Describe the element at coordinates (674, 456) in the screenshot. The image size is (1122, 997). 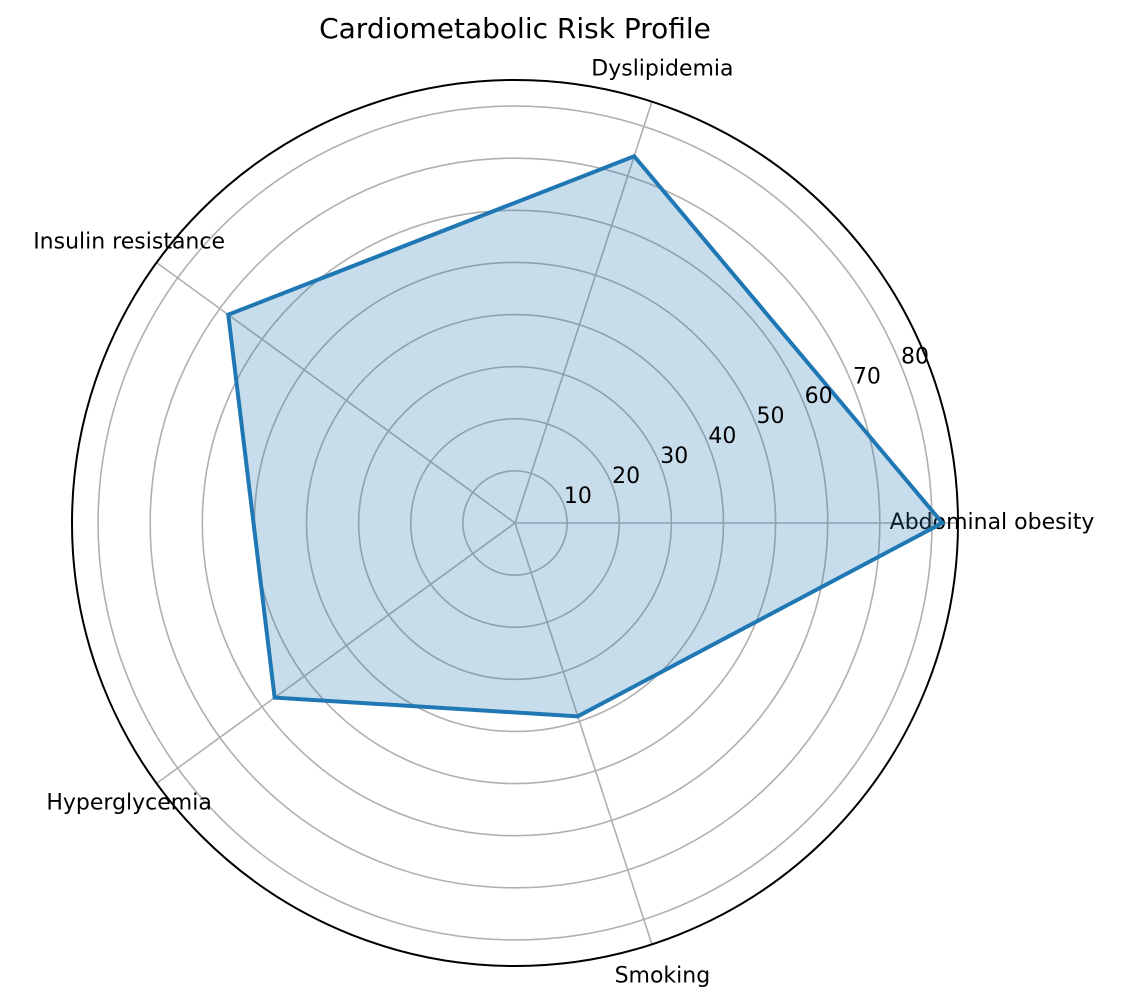
I see `r-tick-label: 30` at that location.